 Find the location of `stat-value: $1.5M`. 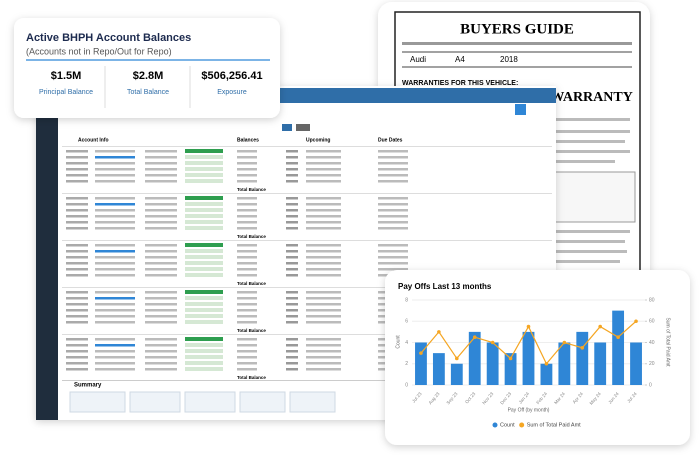

stat-value: $1.5M is located at coordinates (66, 76).